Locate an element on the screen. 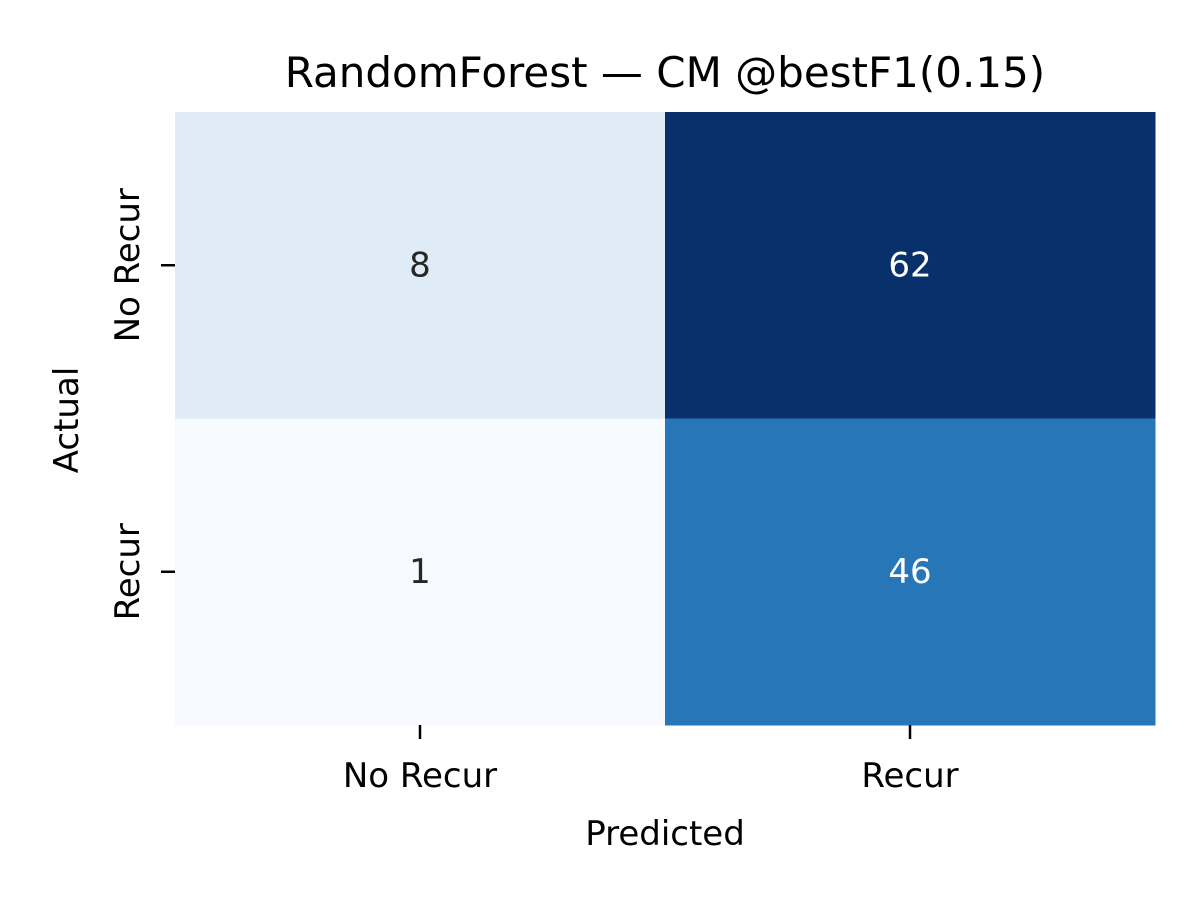 The width and height of the screenshot is (1200, 900). cell-value-r0-c1: 62 is located at coordinates (909, 265).